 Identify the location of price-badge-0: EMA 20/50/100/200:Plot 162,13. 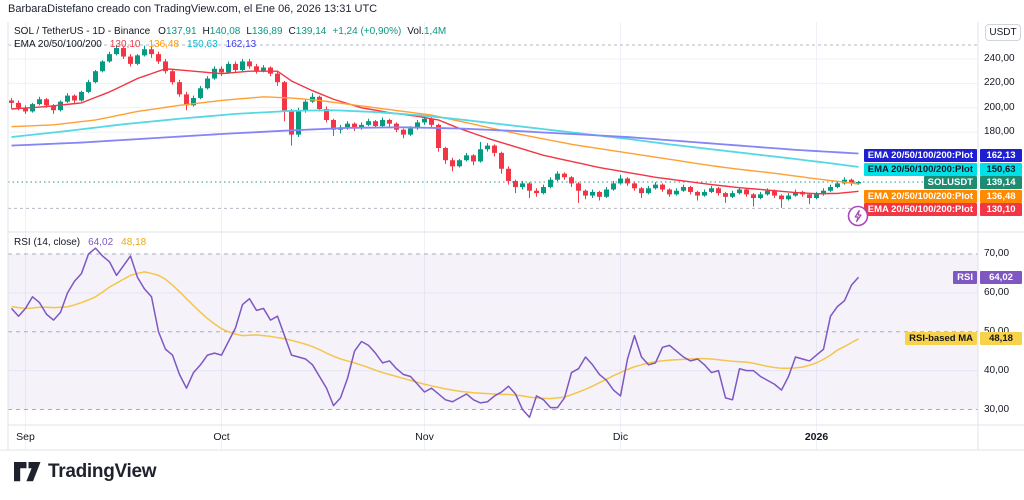
(511, 155).